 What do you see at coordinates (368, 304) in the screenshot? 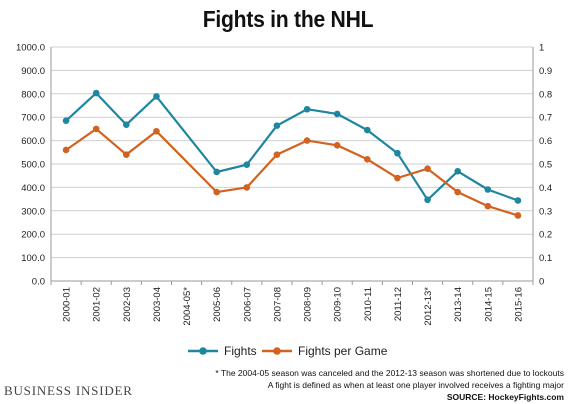
I see `x-tick-label: 2010-11` at bounding box center [368, 304].